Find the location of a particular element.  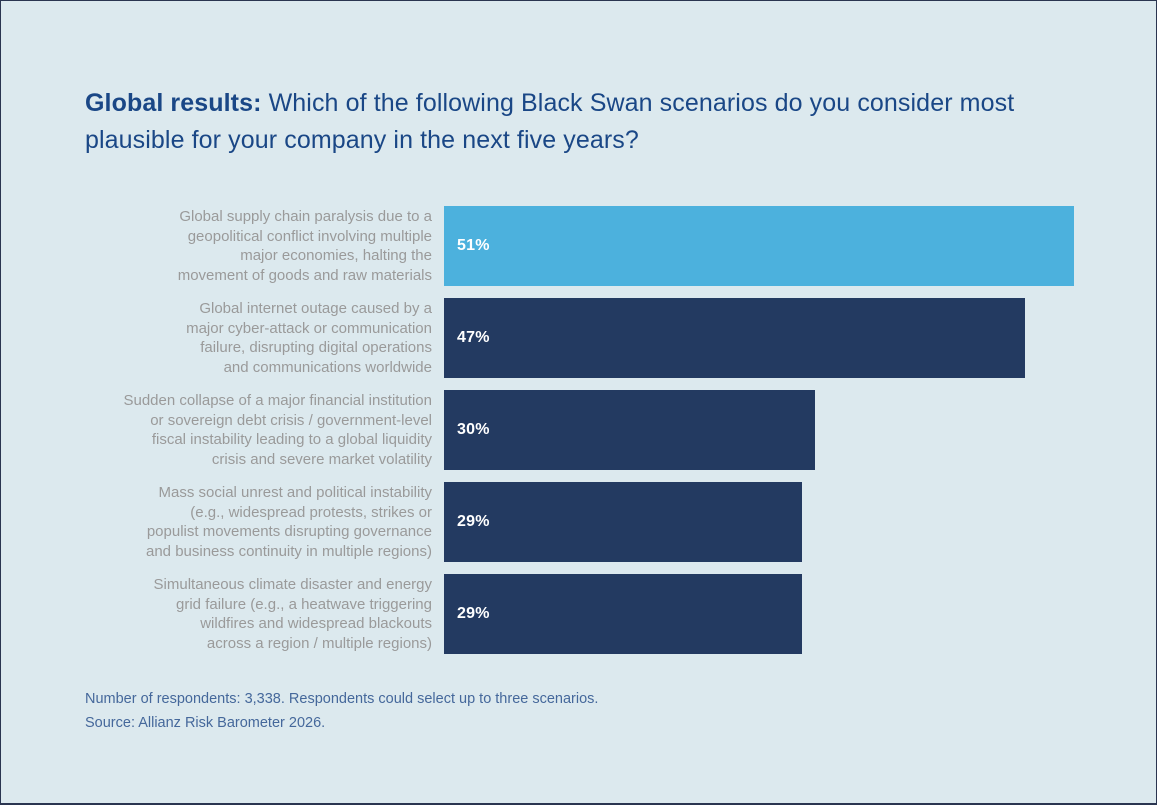

bar-track: 30% is located at coordinates (759, 430).